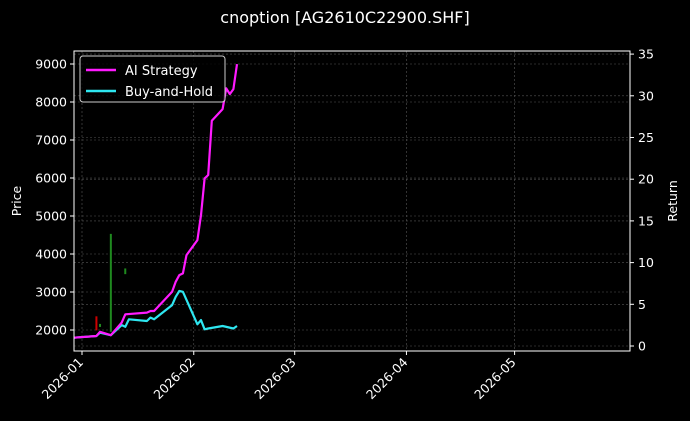 The height and width of the screenshot is (421, 690). I want to click on right-y-axis: 0 5 10 15 20 25 30 35, so click(642, 200).